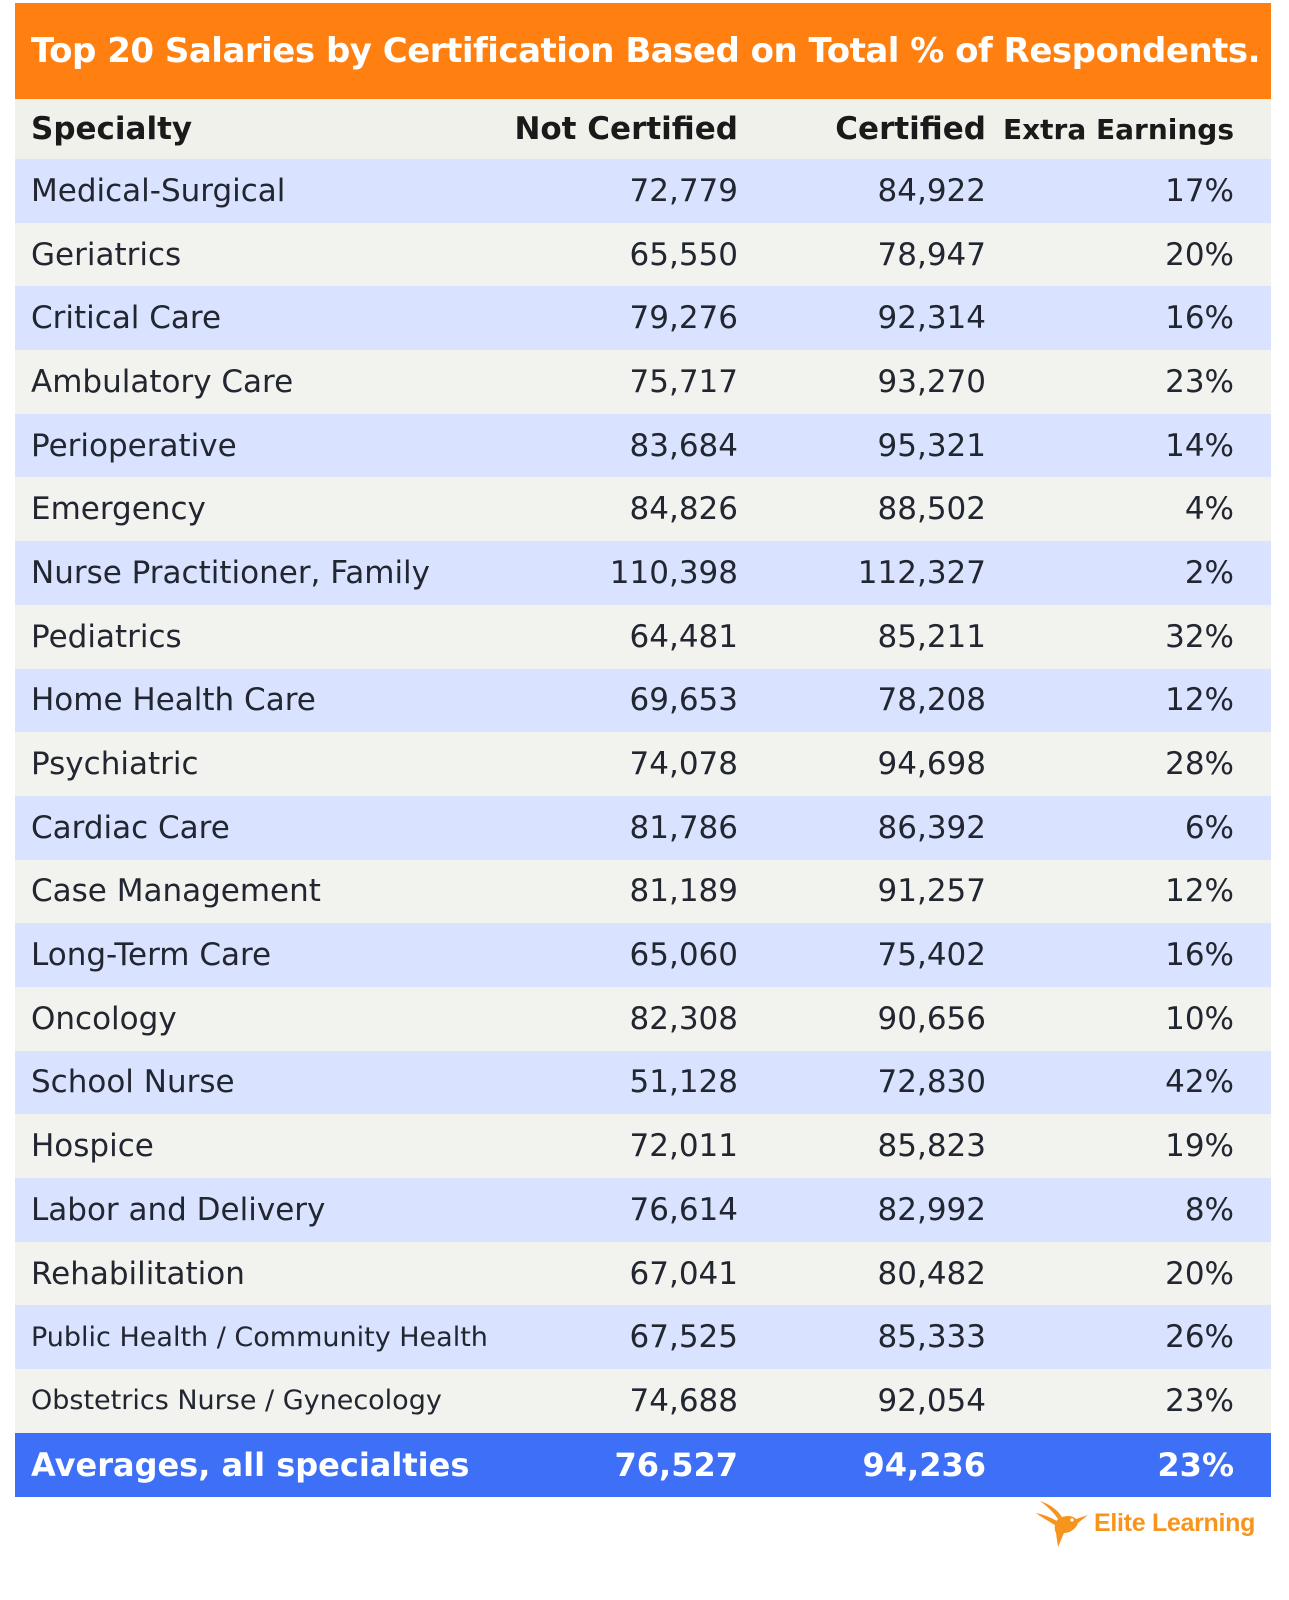 This screenshot has width=1289, height=1600. I want to click on table-row: Case Management 81,189 91,257 12%, so click(643, 891).